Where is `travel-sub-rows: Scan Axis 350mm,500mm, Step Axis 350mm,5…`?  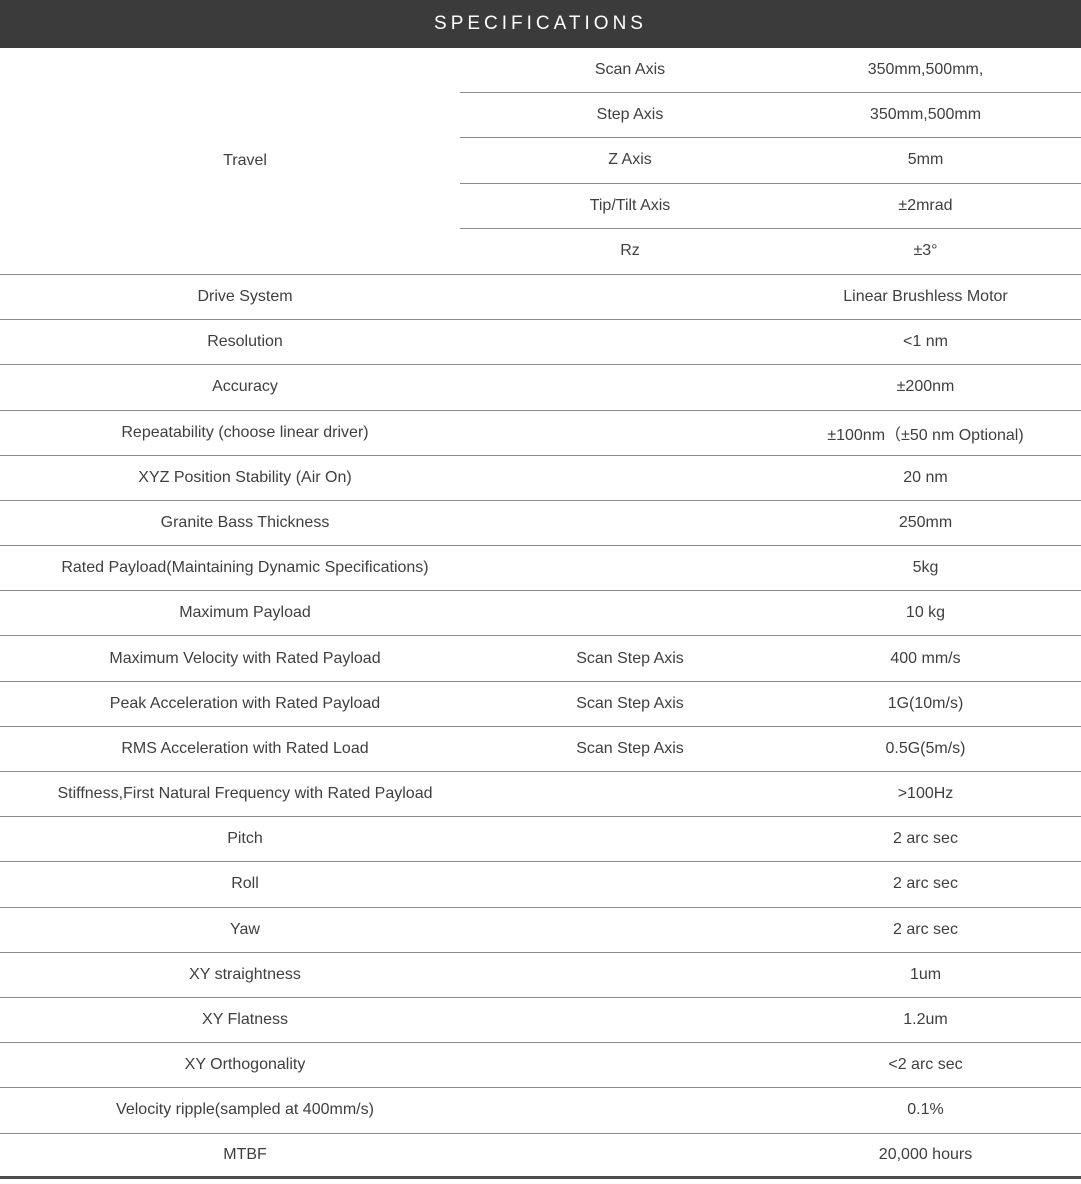 travel-sub-rows: Scan Axis 350mm,500mm, Step Axis 350mm,5… is located at coordinates (770, 161).